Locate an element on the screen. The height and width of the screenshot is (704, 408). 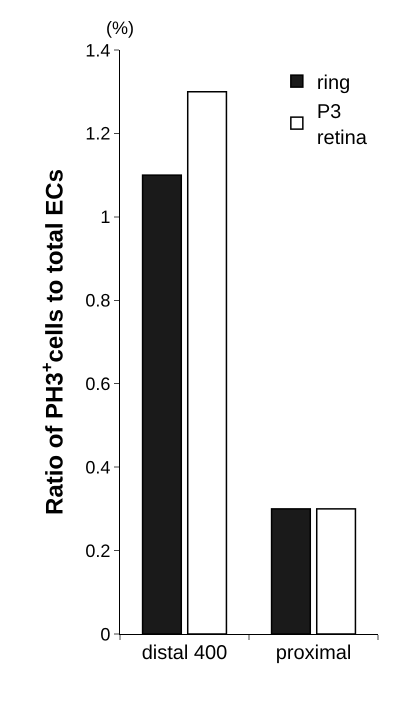
y-tick-label: 0 is located at coordinates (105, 634).